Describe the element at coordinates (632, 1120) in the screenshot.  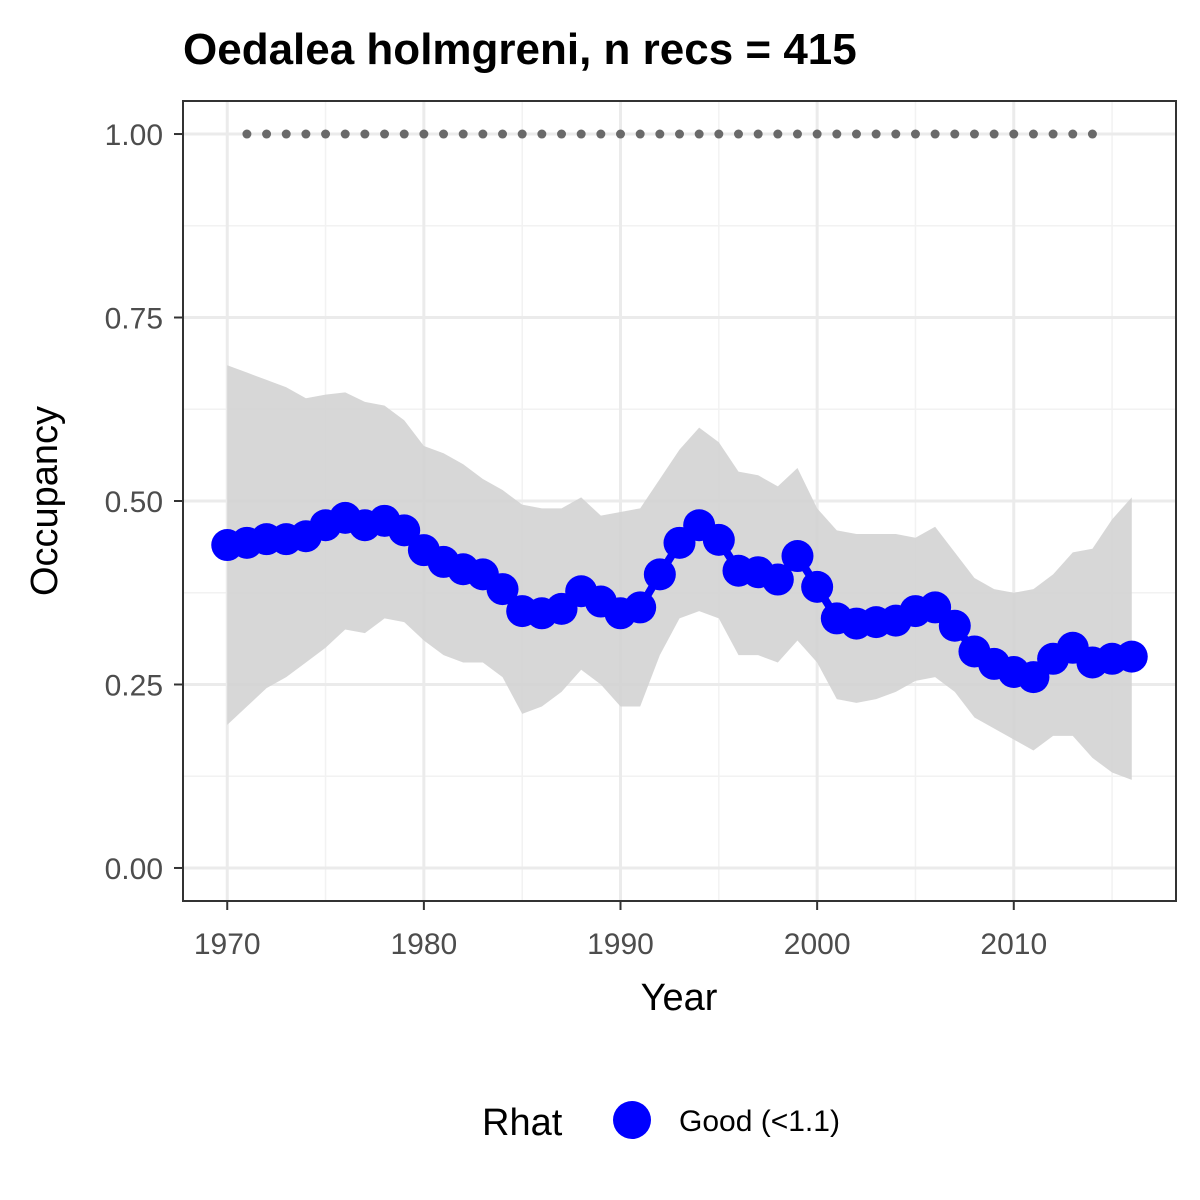
I see `legend-key-good` at that location.